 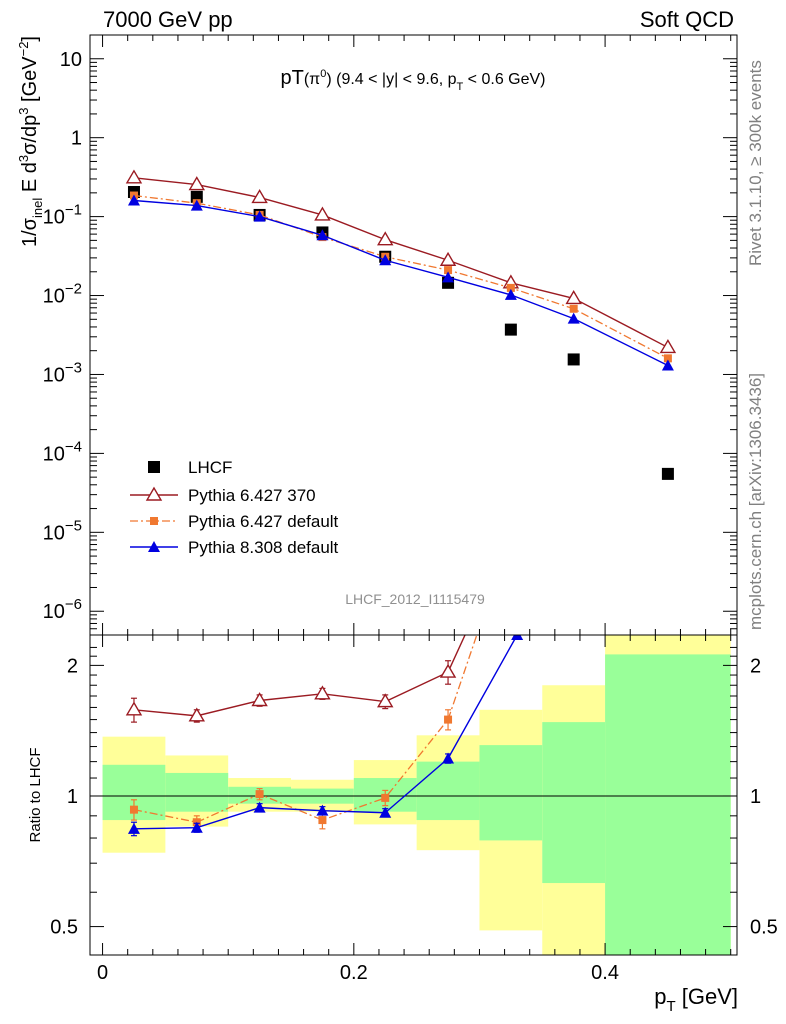 I want to click on ratio-y-tick-label-right: 2, so click(x=755, y=666).